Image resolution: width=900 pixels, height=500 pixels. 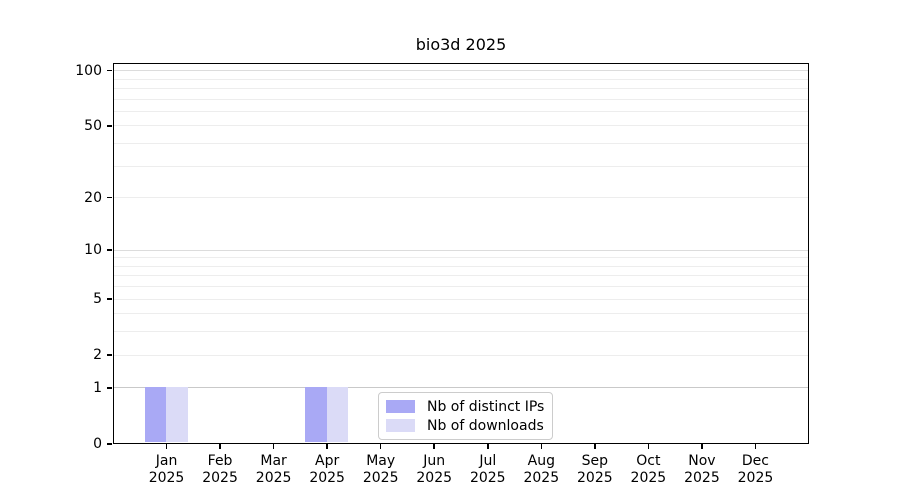 I want to click on legend-swatch-downloads, so click(x=400, y=425).